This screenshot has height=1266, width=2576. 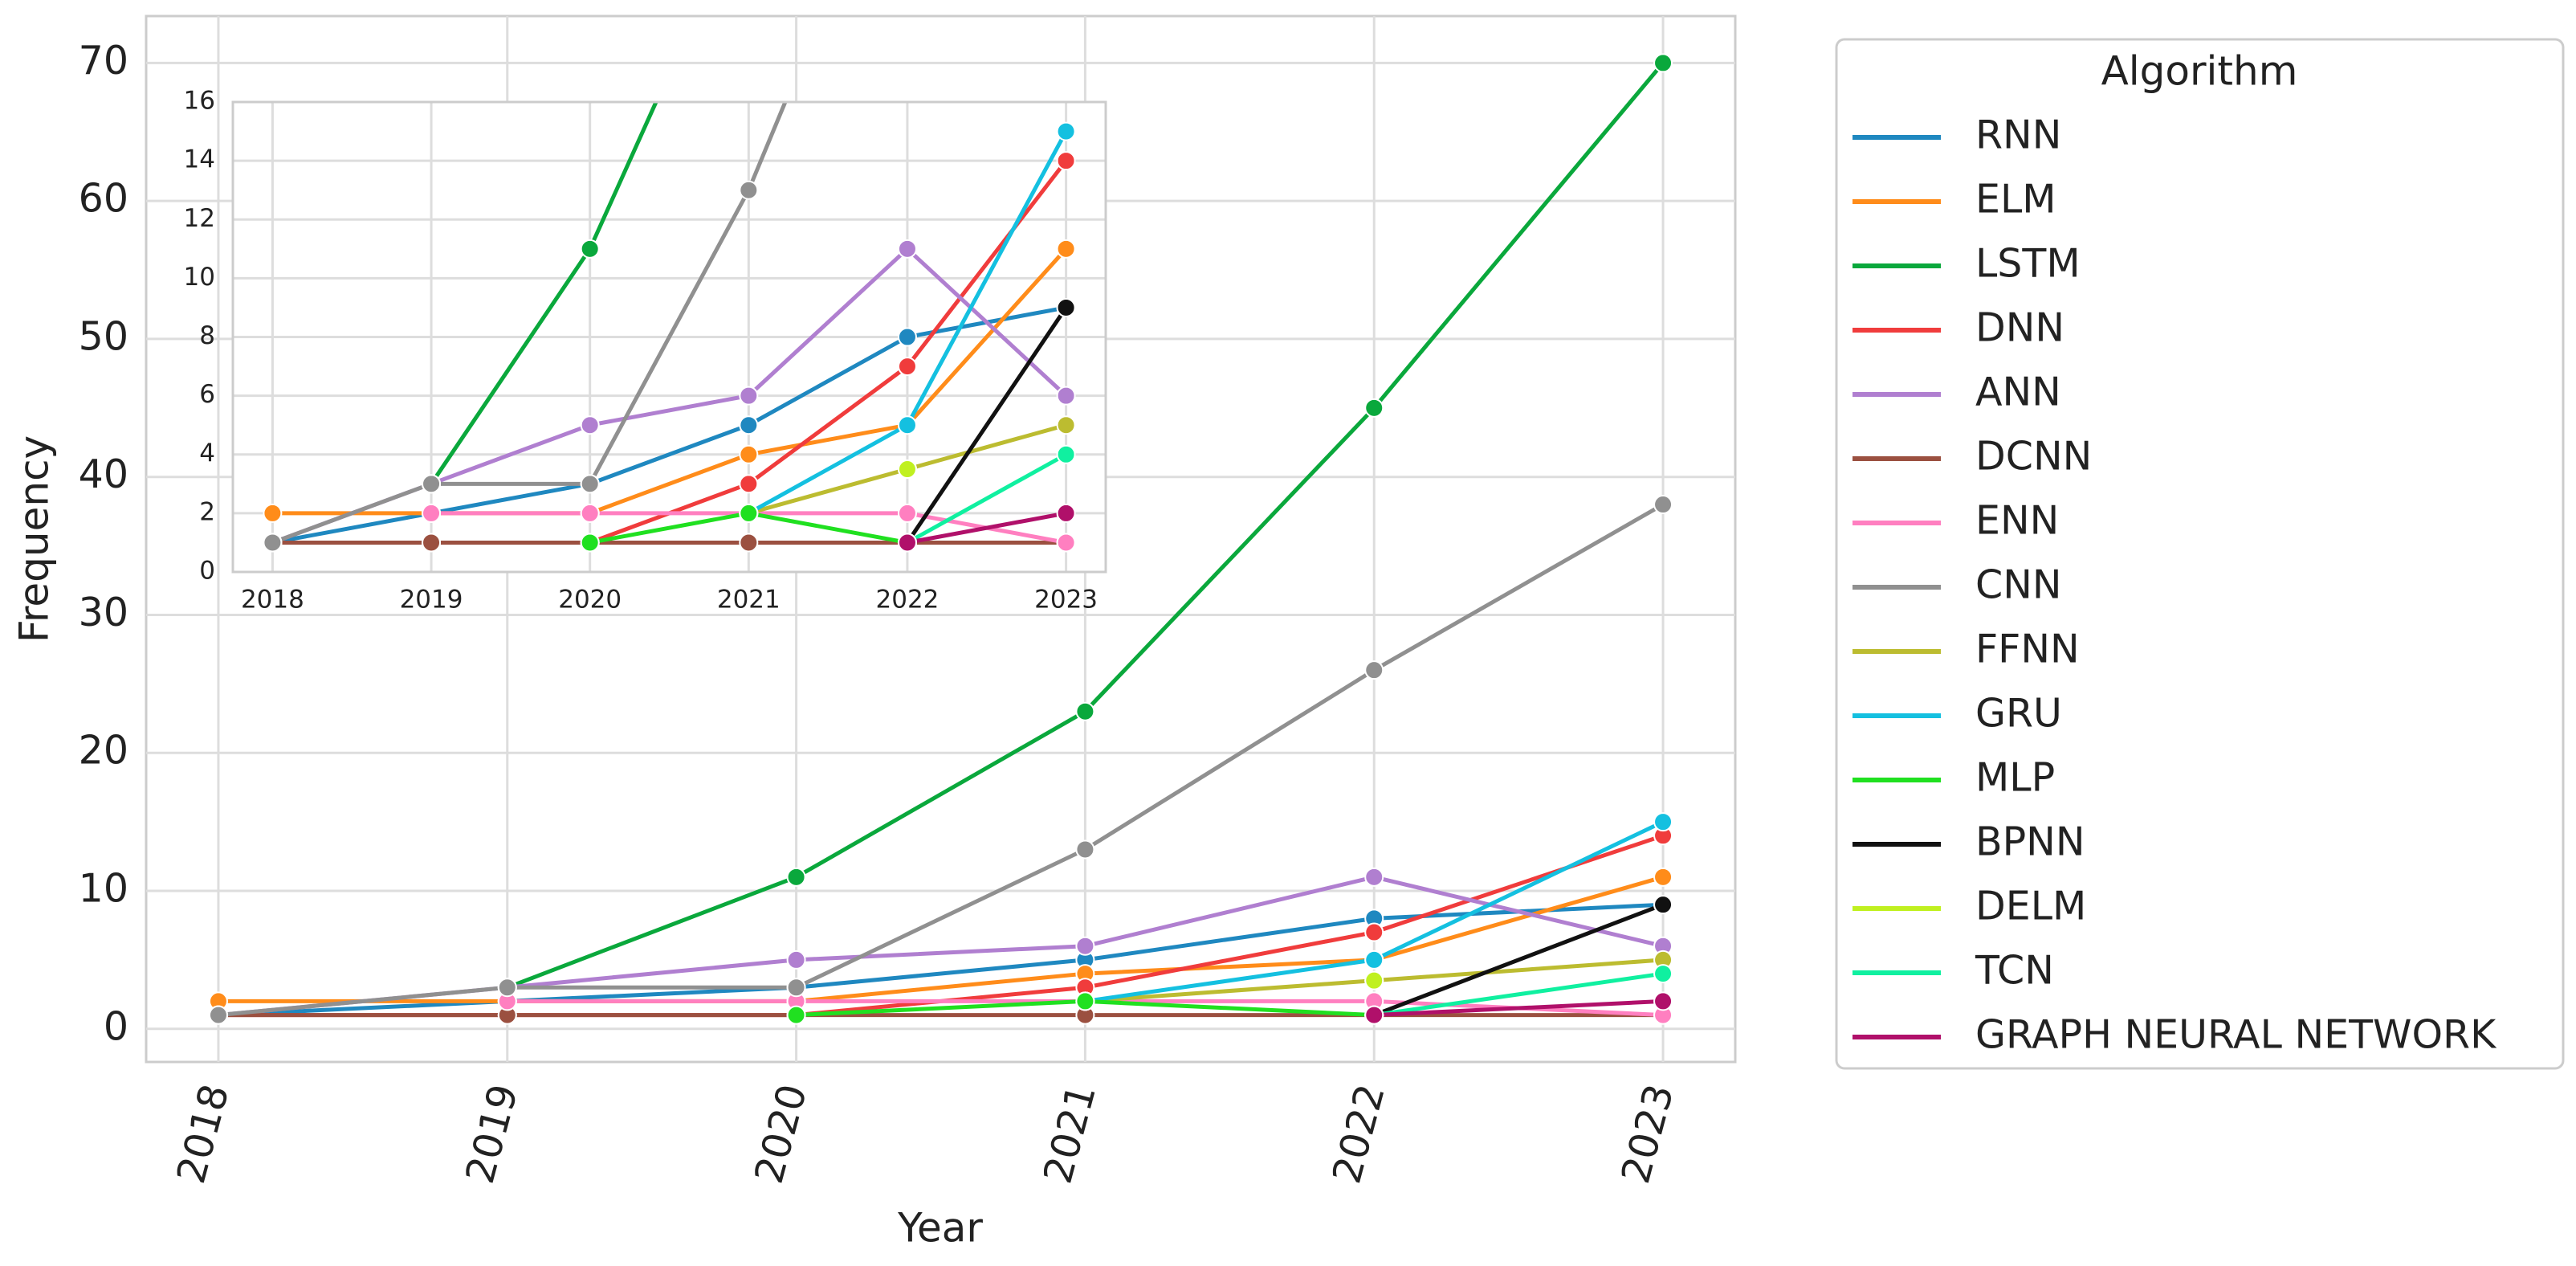 I want to click on x-tick-label: 2023, so click(x=1066, y=601).